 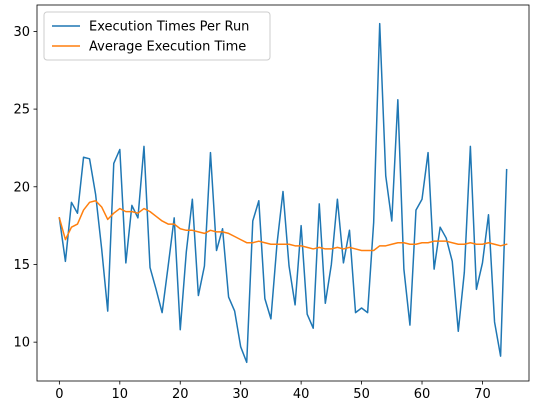 What do you see at coordinates (21, 265) in the screenshot?
I see `y-tick-label: 15` at bounding box center [21, 265].